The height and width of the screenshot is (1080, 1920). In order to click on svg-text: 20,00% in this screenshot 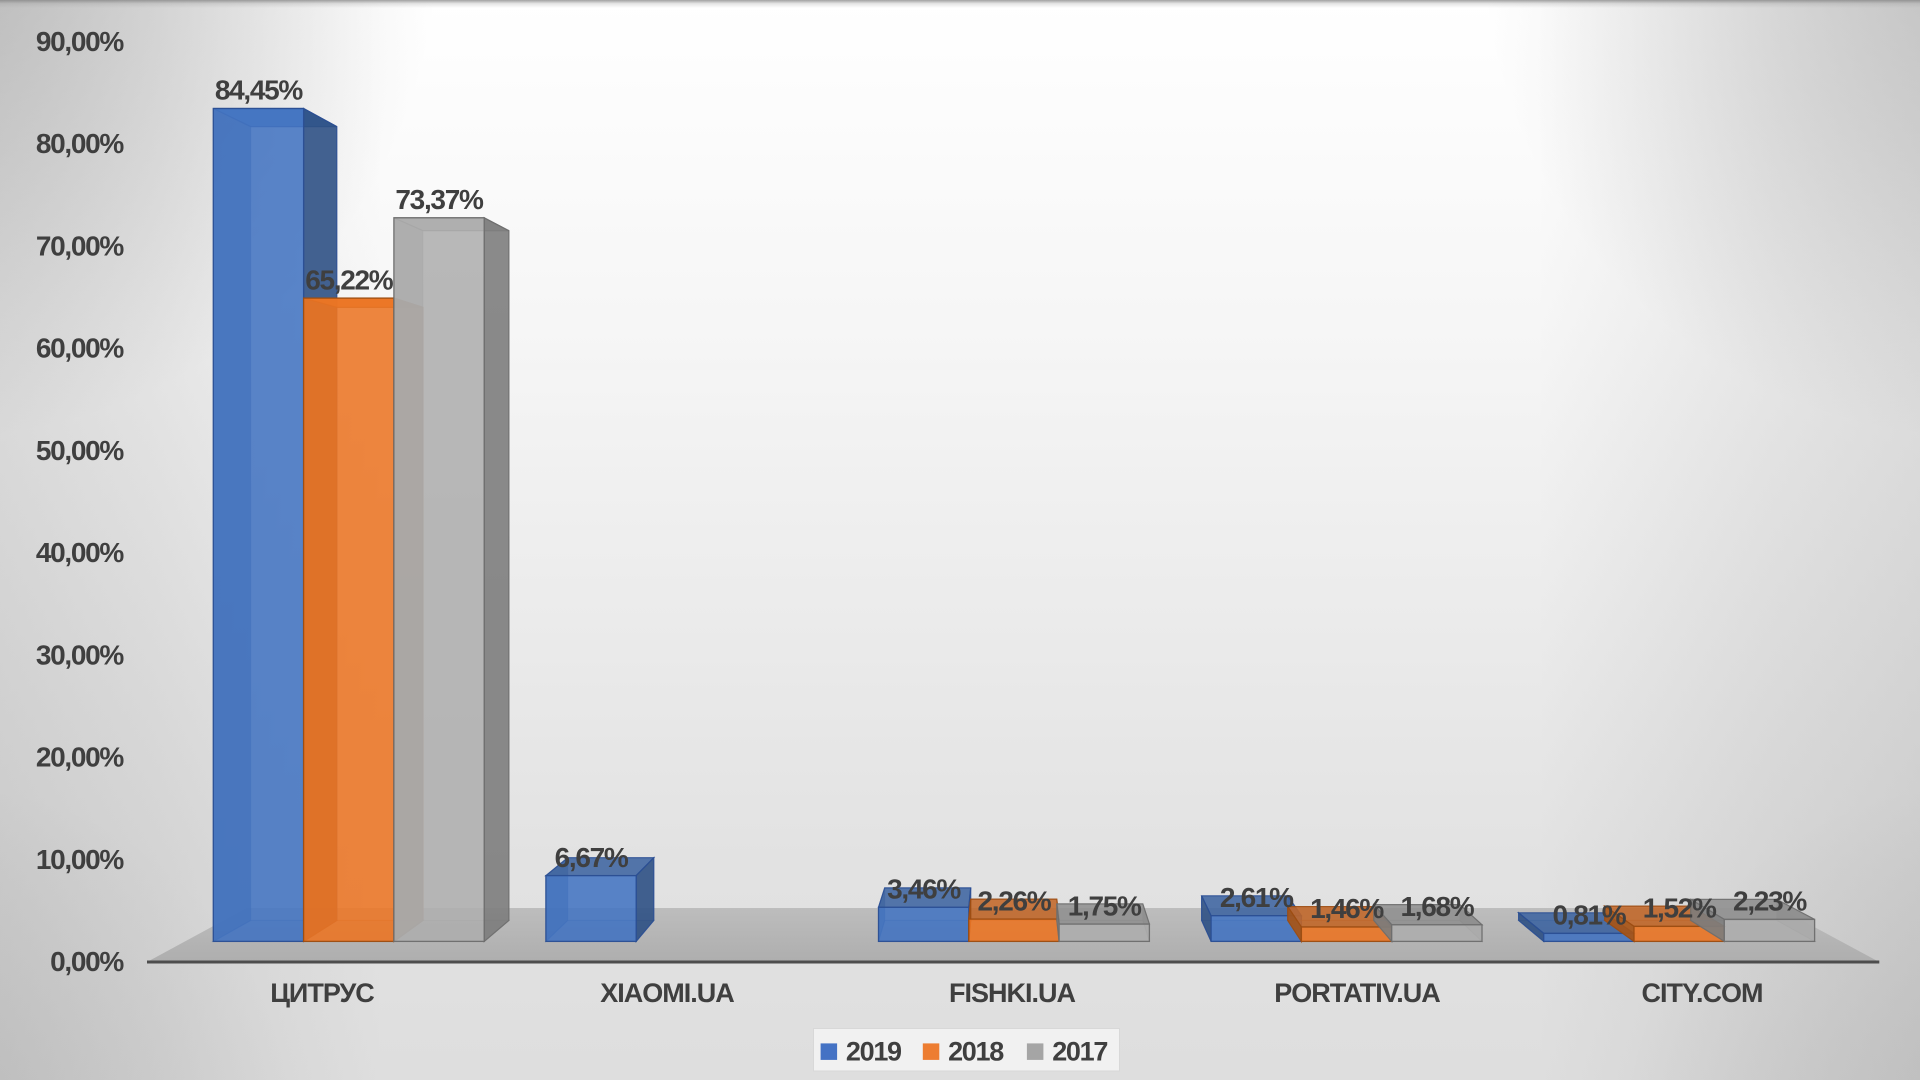, I will do `click(80, 757)`.